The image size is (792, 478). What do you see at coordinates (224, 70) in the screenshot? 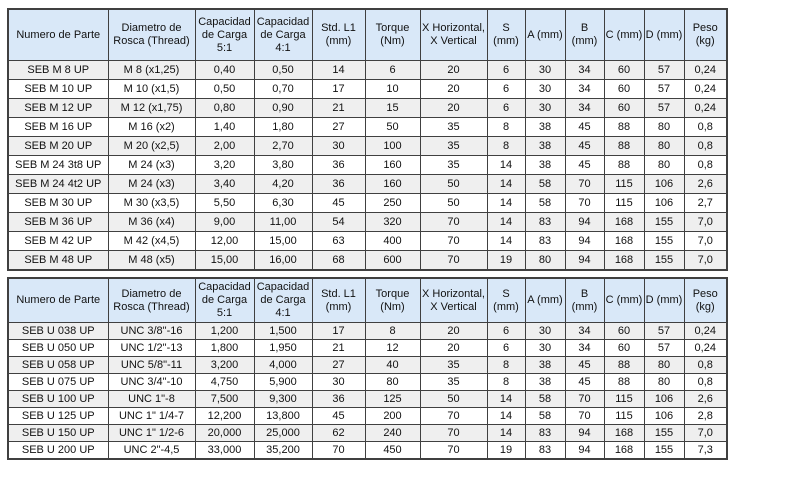
I see `table-cell: 0,40` at bounding box center [224, 70].